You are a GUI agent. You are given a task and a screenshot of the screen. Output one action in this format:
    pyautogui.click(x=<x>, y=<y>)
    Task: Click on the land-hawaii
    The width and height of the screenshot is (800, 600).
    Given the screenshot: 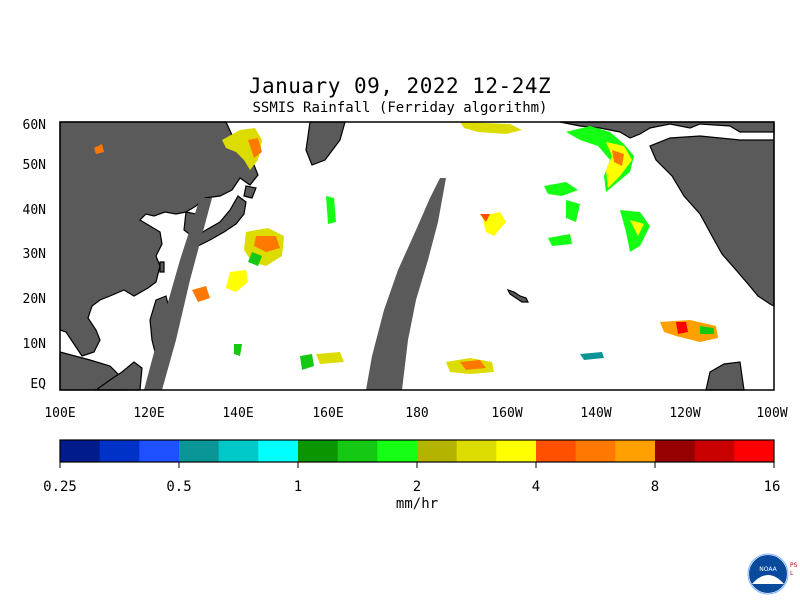 What is the action you would take?
    pyautogui.click(x=517, y=295)
    